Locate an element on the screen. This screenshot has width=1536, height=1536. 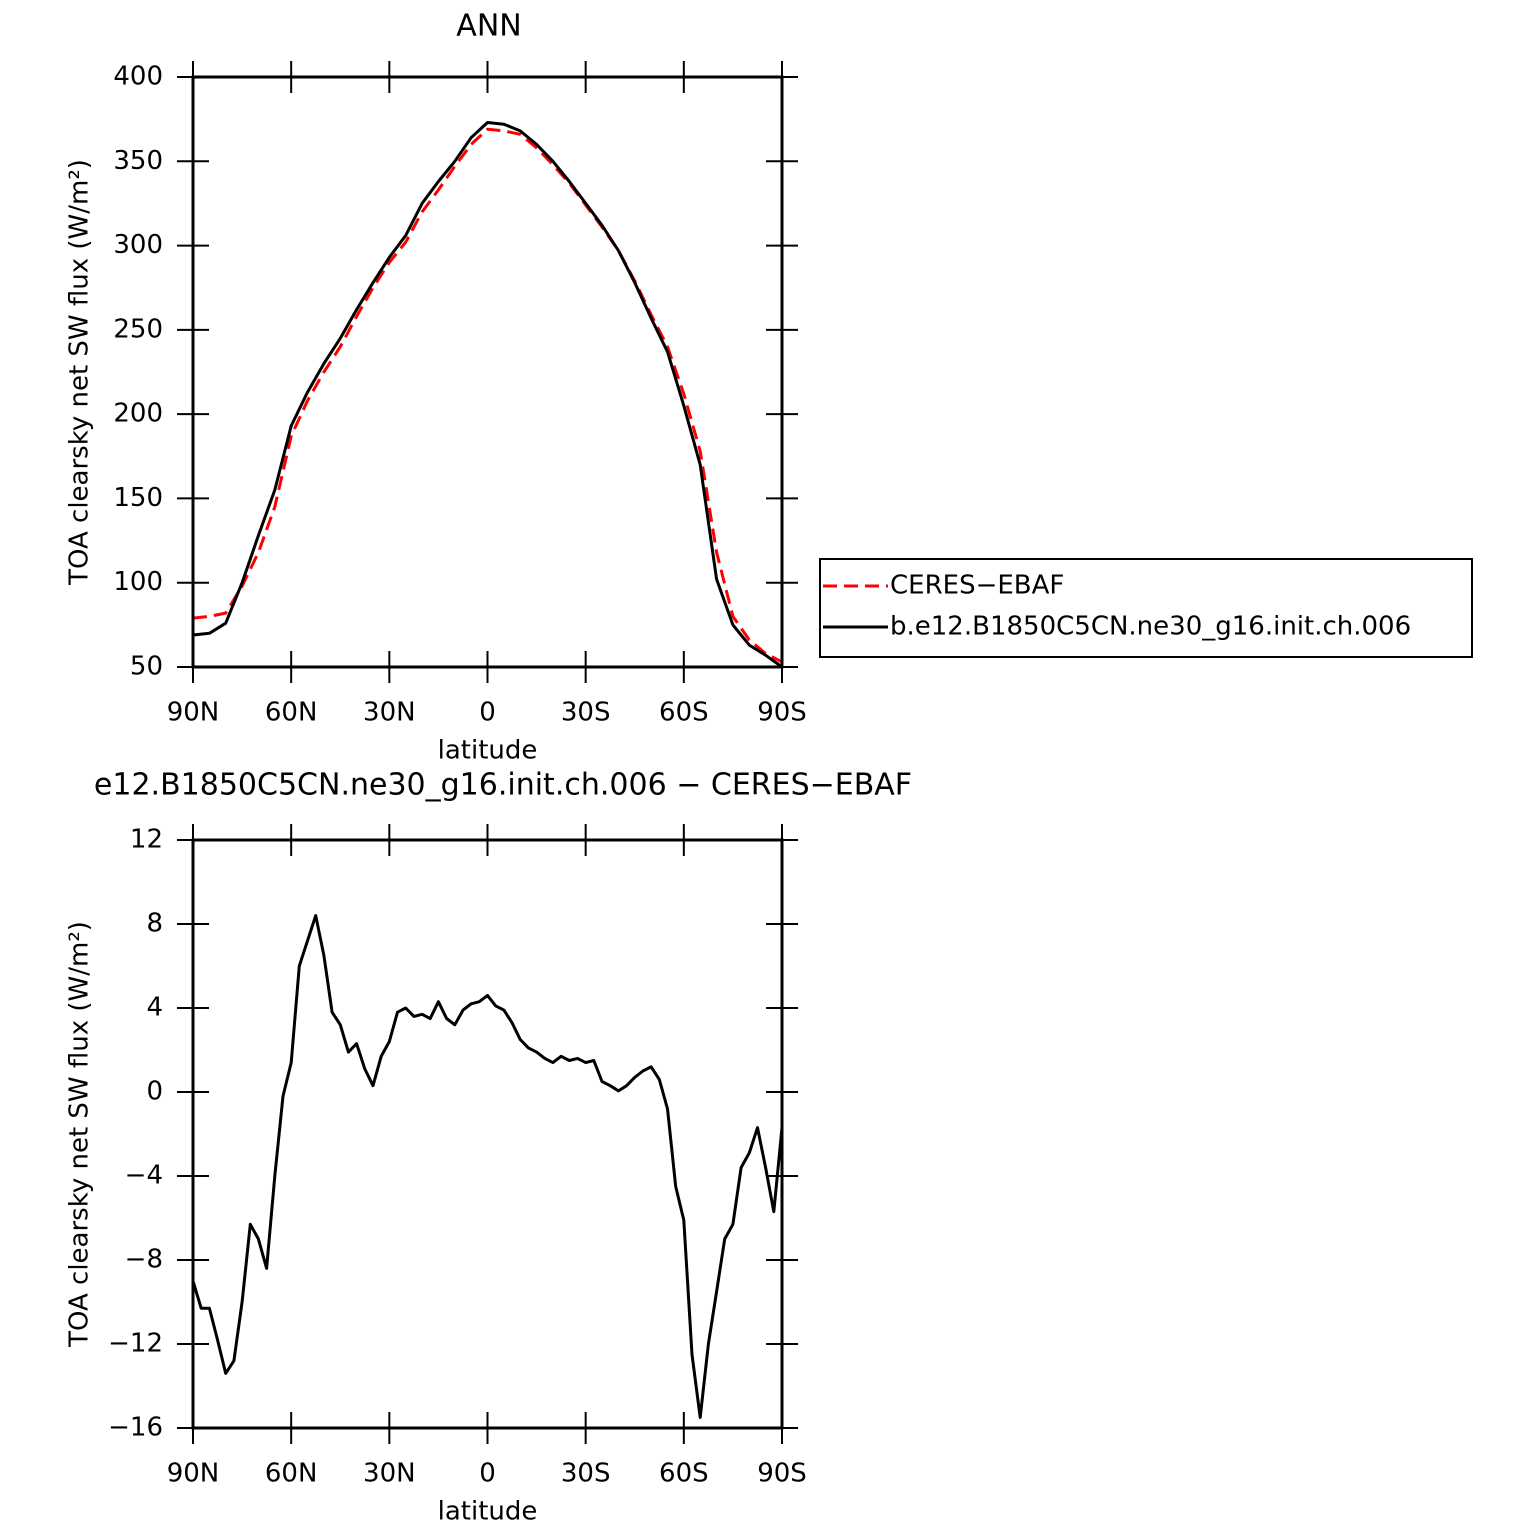
chart-title: ANN is located at coordinates (488, 26).